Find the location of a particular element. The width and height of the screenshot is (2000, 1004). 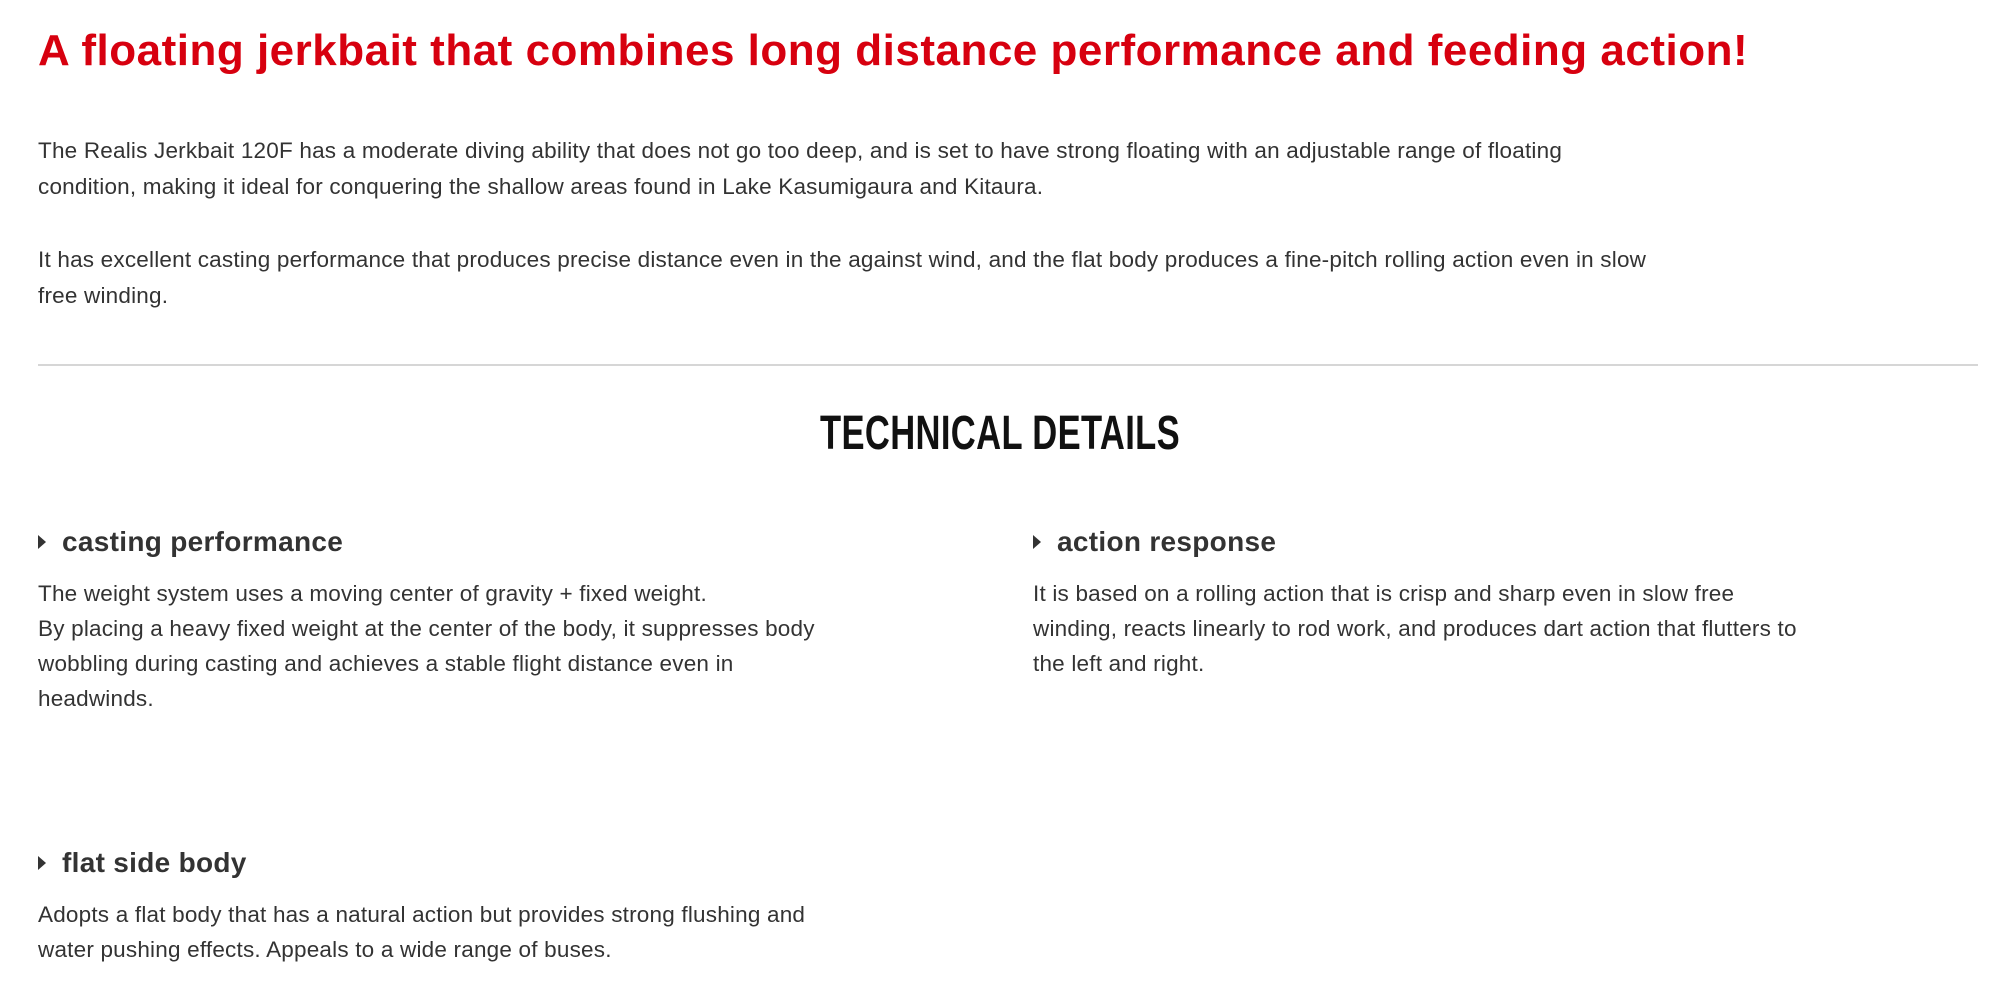

feature-line: the left and right. is located at coordinates (1119, 663).